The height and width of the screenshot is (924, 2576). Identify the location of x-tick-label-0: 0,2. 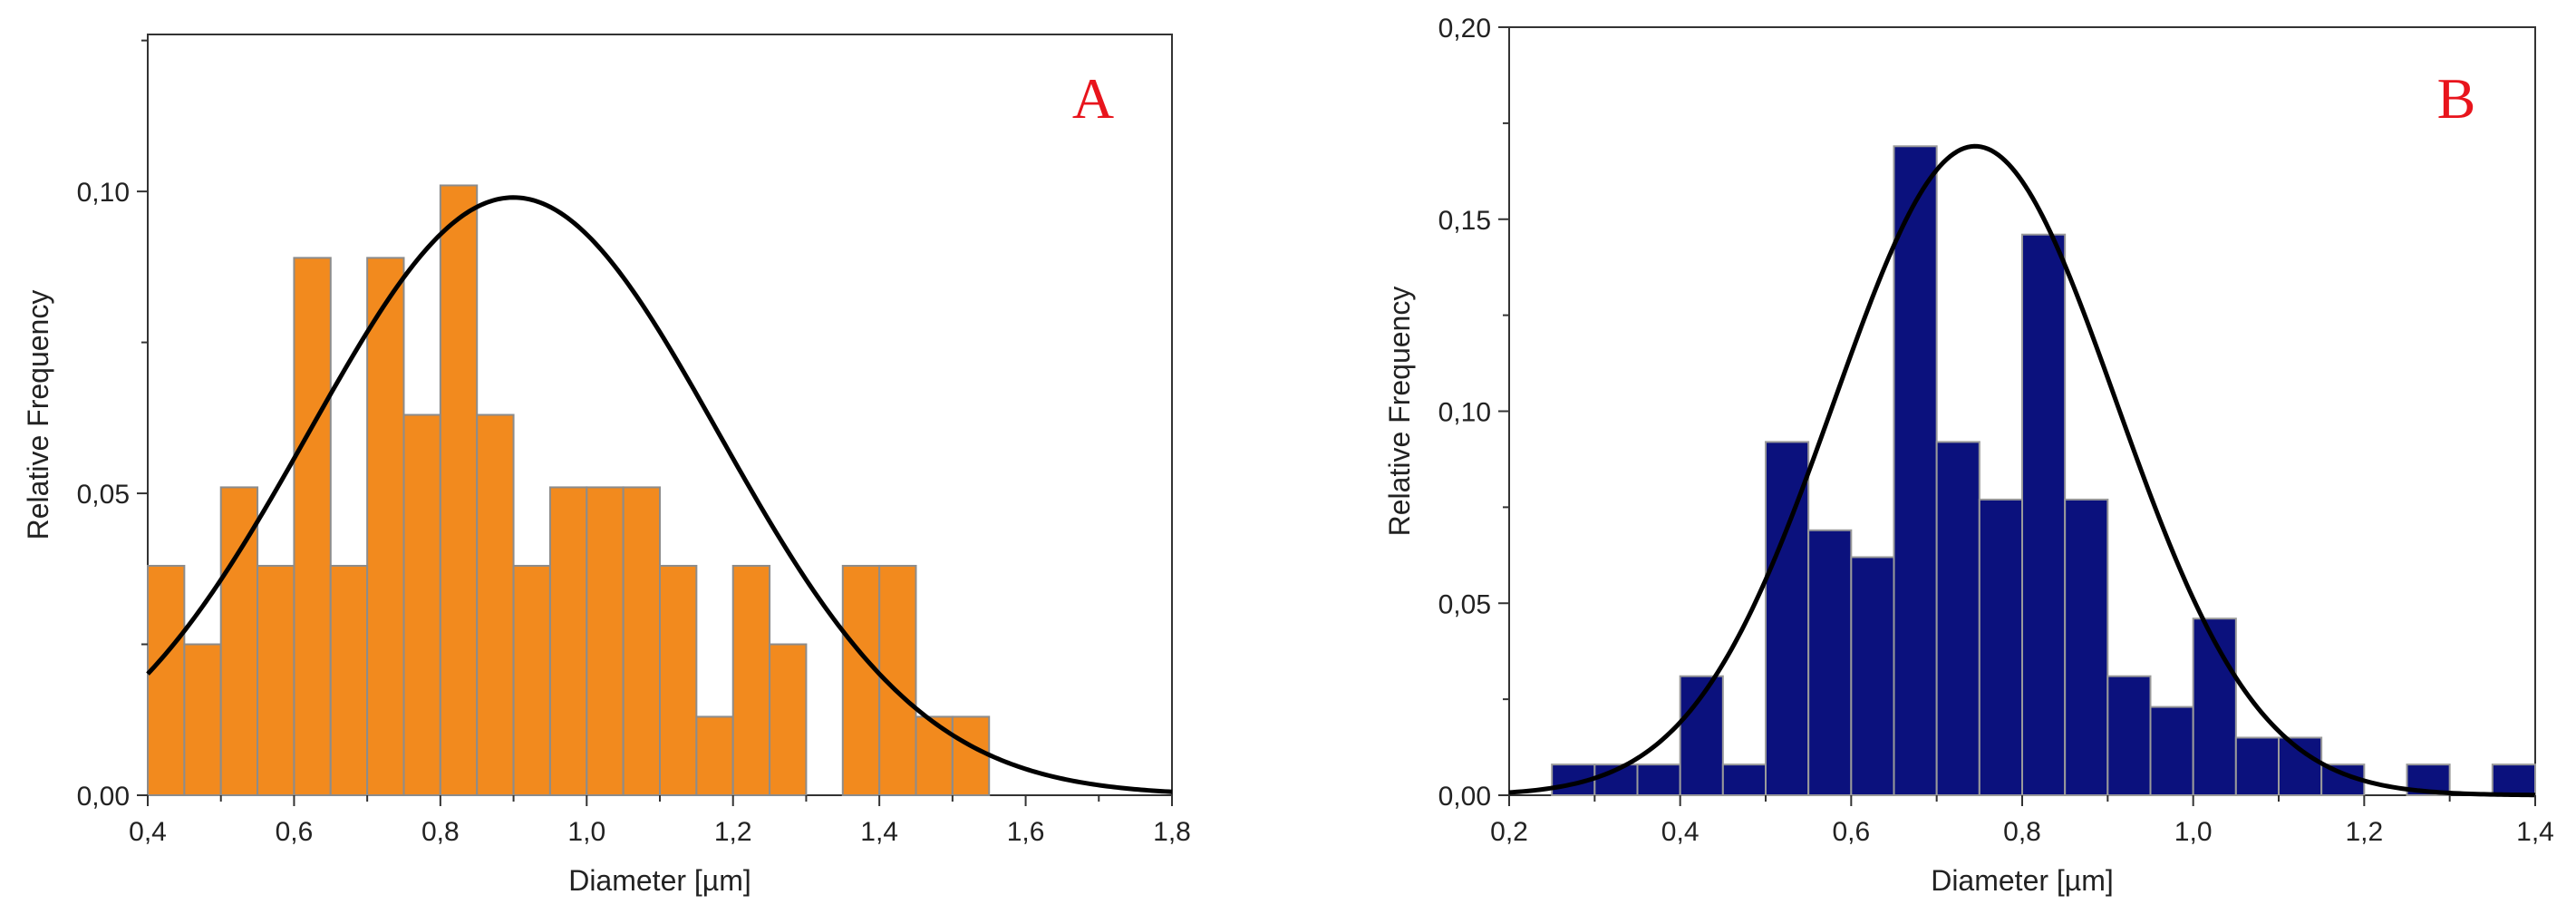
(1509, 832).